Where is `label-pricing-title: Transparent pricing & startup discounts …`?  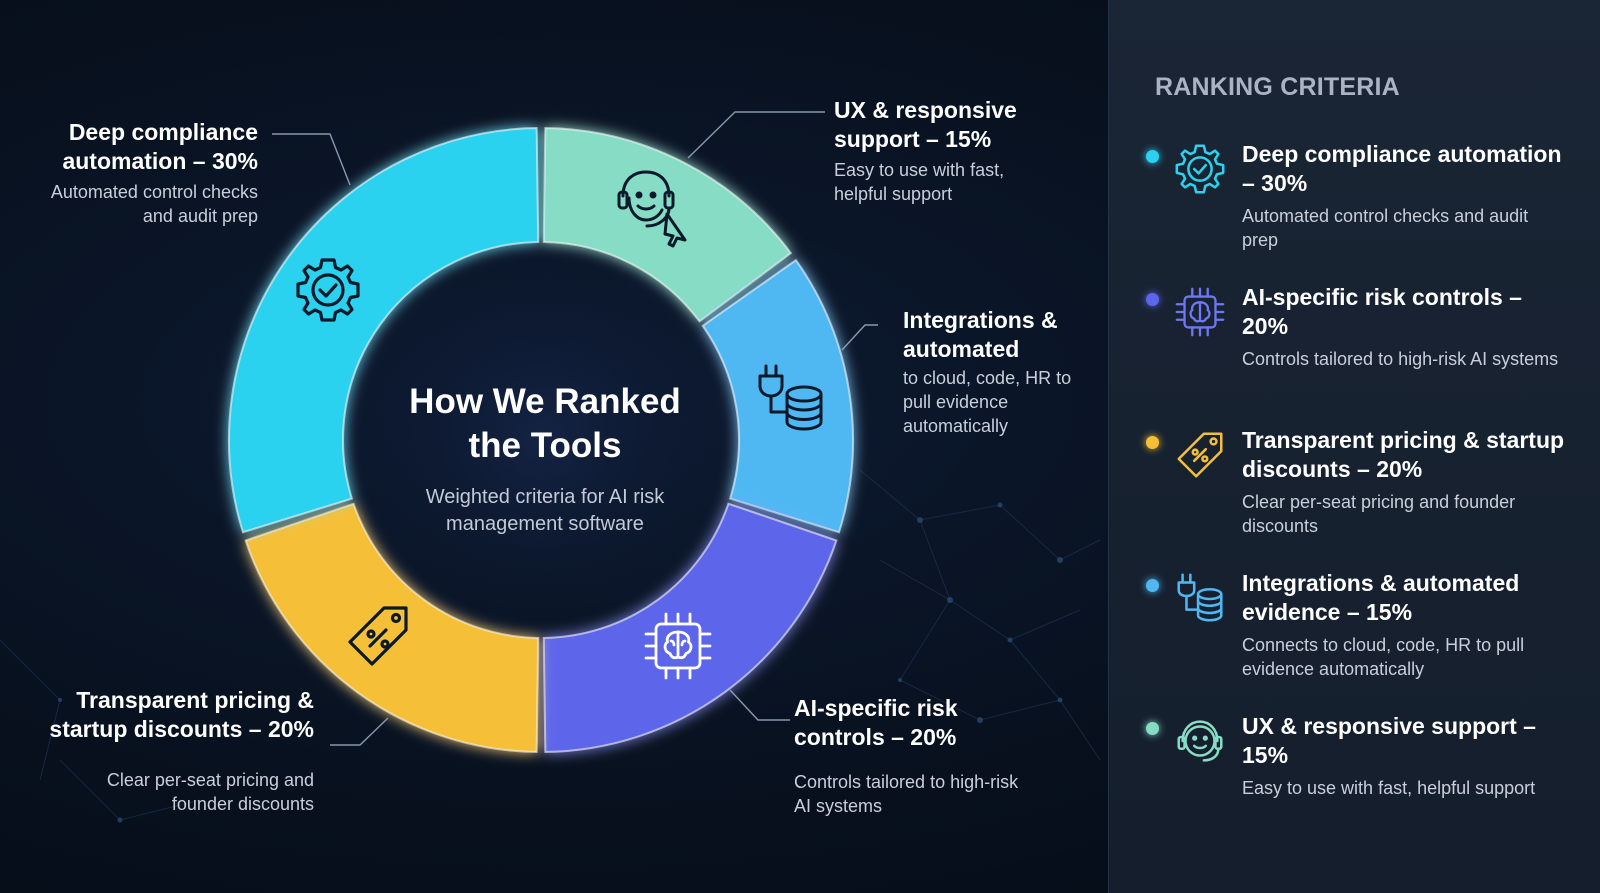 label-pricing-title: Transparent pricing & startup discounts … is located at coordinates (181, 714).